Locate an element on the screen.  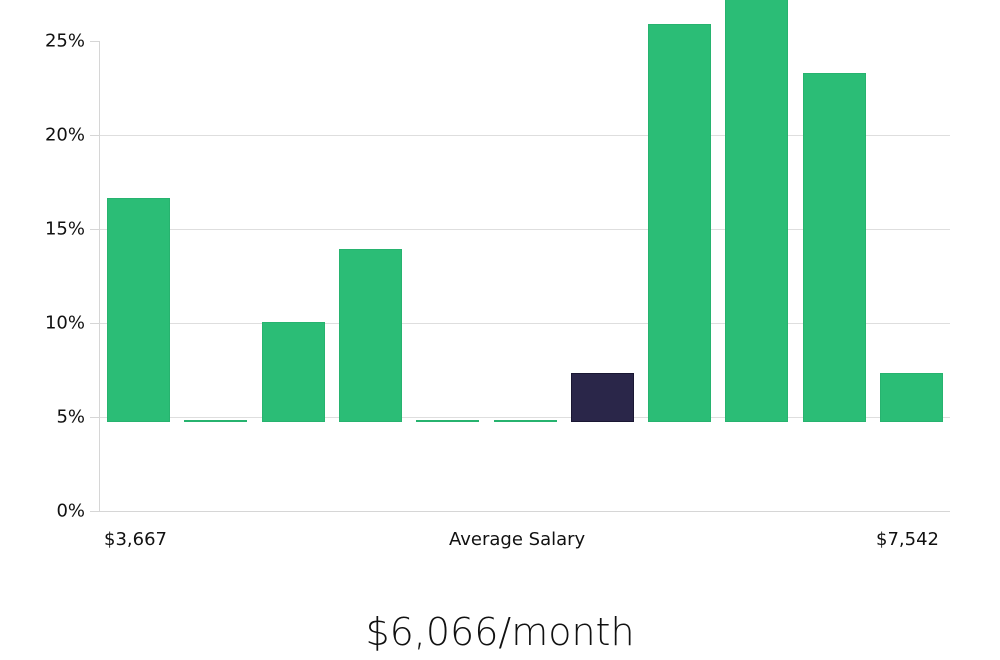
y-tick-label-15: 15% is located at coordinates (64, 229).